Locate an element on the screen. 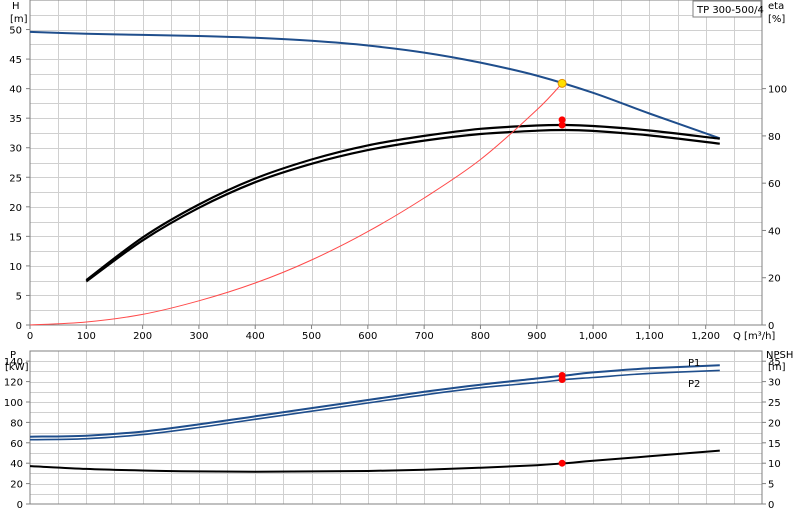 The image size is (800, 520). x-tick-label: 800 is located at coordinates (480, 336).